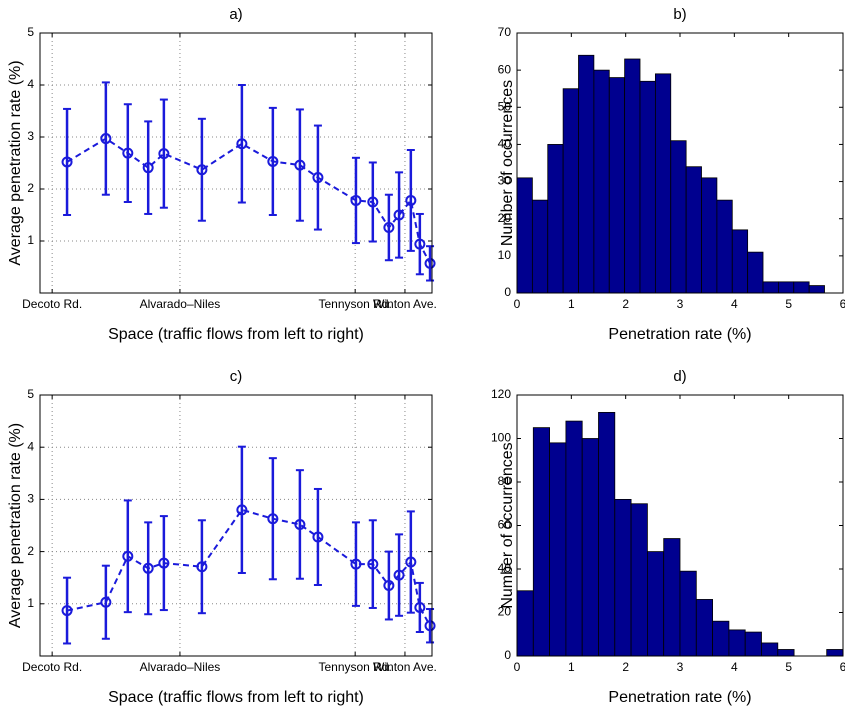 The width and height of the screenshot is (845, 711). Describe the element at coordinates (571, 667) in the screenshot. I see `x-tick-label: 1` at that location.